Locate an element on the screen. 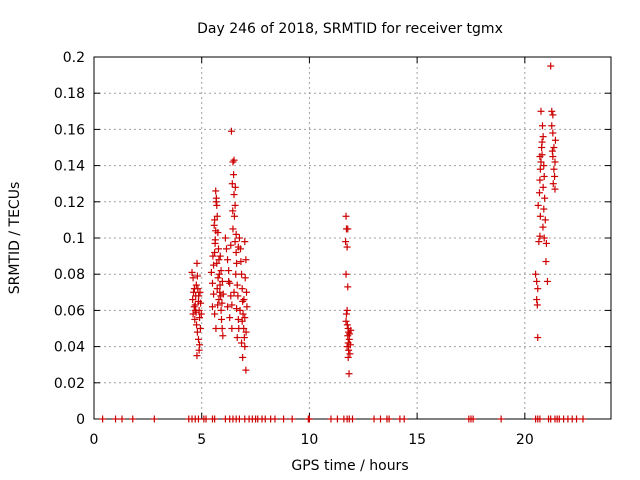 This screenshot has height=480, width=640. y-tick-label: 0.02 is located at coordinates (69, 384).